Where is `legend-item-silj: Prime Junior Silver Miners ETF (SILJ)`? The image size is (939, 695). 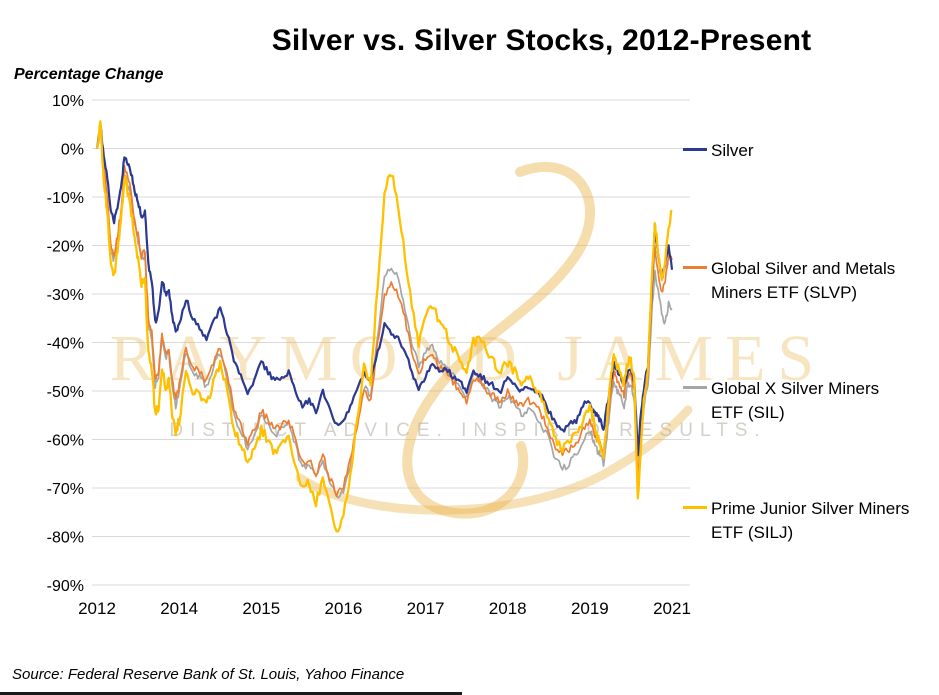
legend-item-silj: Prime Junior Silver Miners ETF (SILJ) is located at coordinates (797, 521).